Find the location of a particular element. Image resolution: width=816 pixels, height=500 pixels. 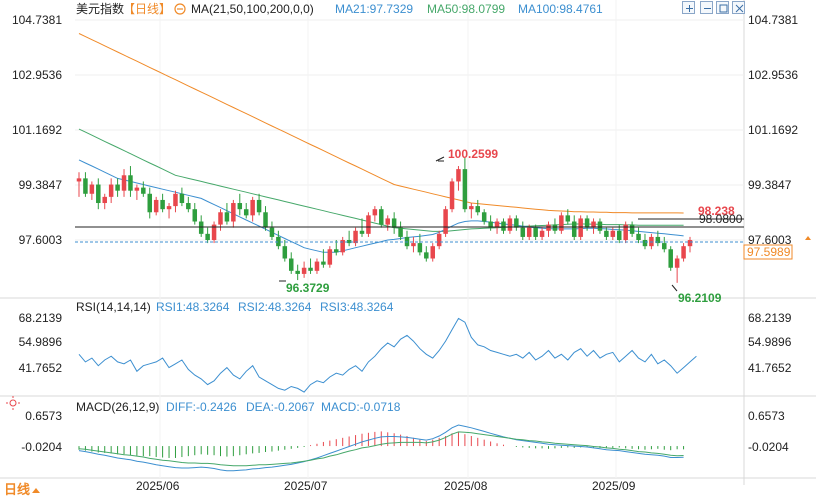

svg-text: 0.6573 is located at coordinates (43, 416).